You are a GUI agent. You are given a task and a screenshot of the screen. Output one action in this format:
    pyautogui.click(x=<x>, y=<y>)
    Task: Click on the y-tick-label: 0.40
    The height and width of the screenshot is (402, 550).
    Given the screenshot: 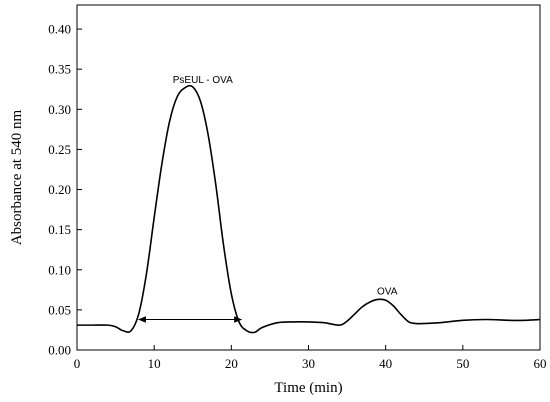 What is the action you would take?
    pyautogui.click(x=59, y=29)
    